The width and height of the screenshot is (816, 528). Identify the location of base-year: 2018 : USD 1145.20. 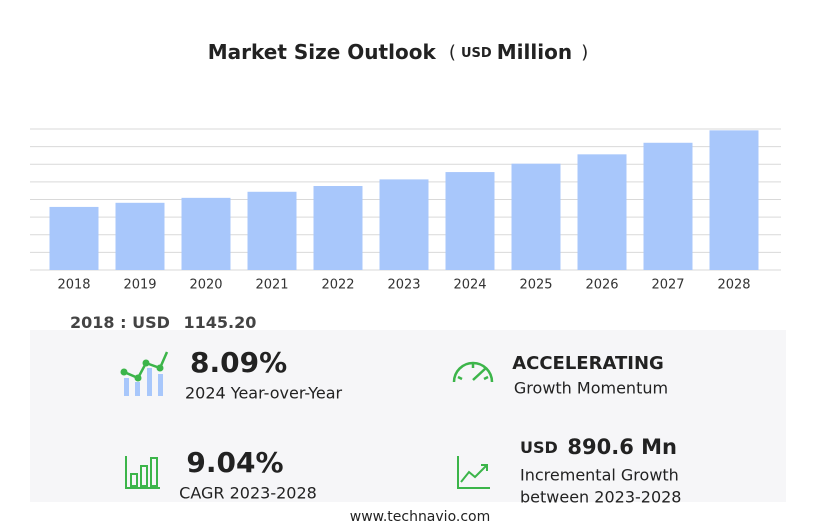
(163, 322).